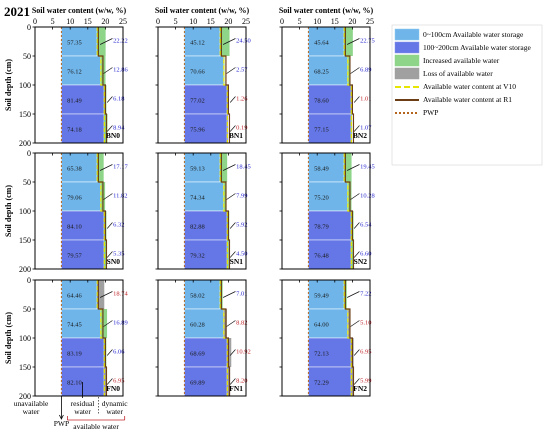 The width and height of the screenshot is (550, 439). Describe the element at coordinates (407, 60) in the screenshot. I see `legend-swatch` at that location.